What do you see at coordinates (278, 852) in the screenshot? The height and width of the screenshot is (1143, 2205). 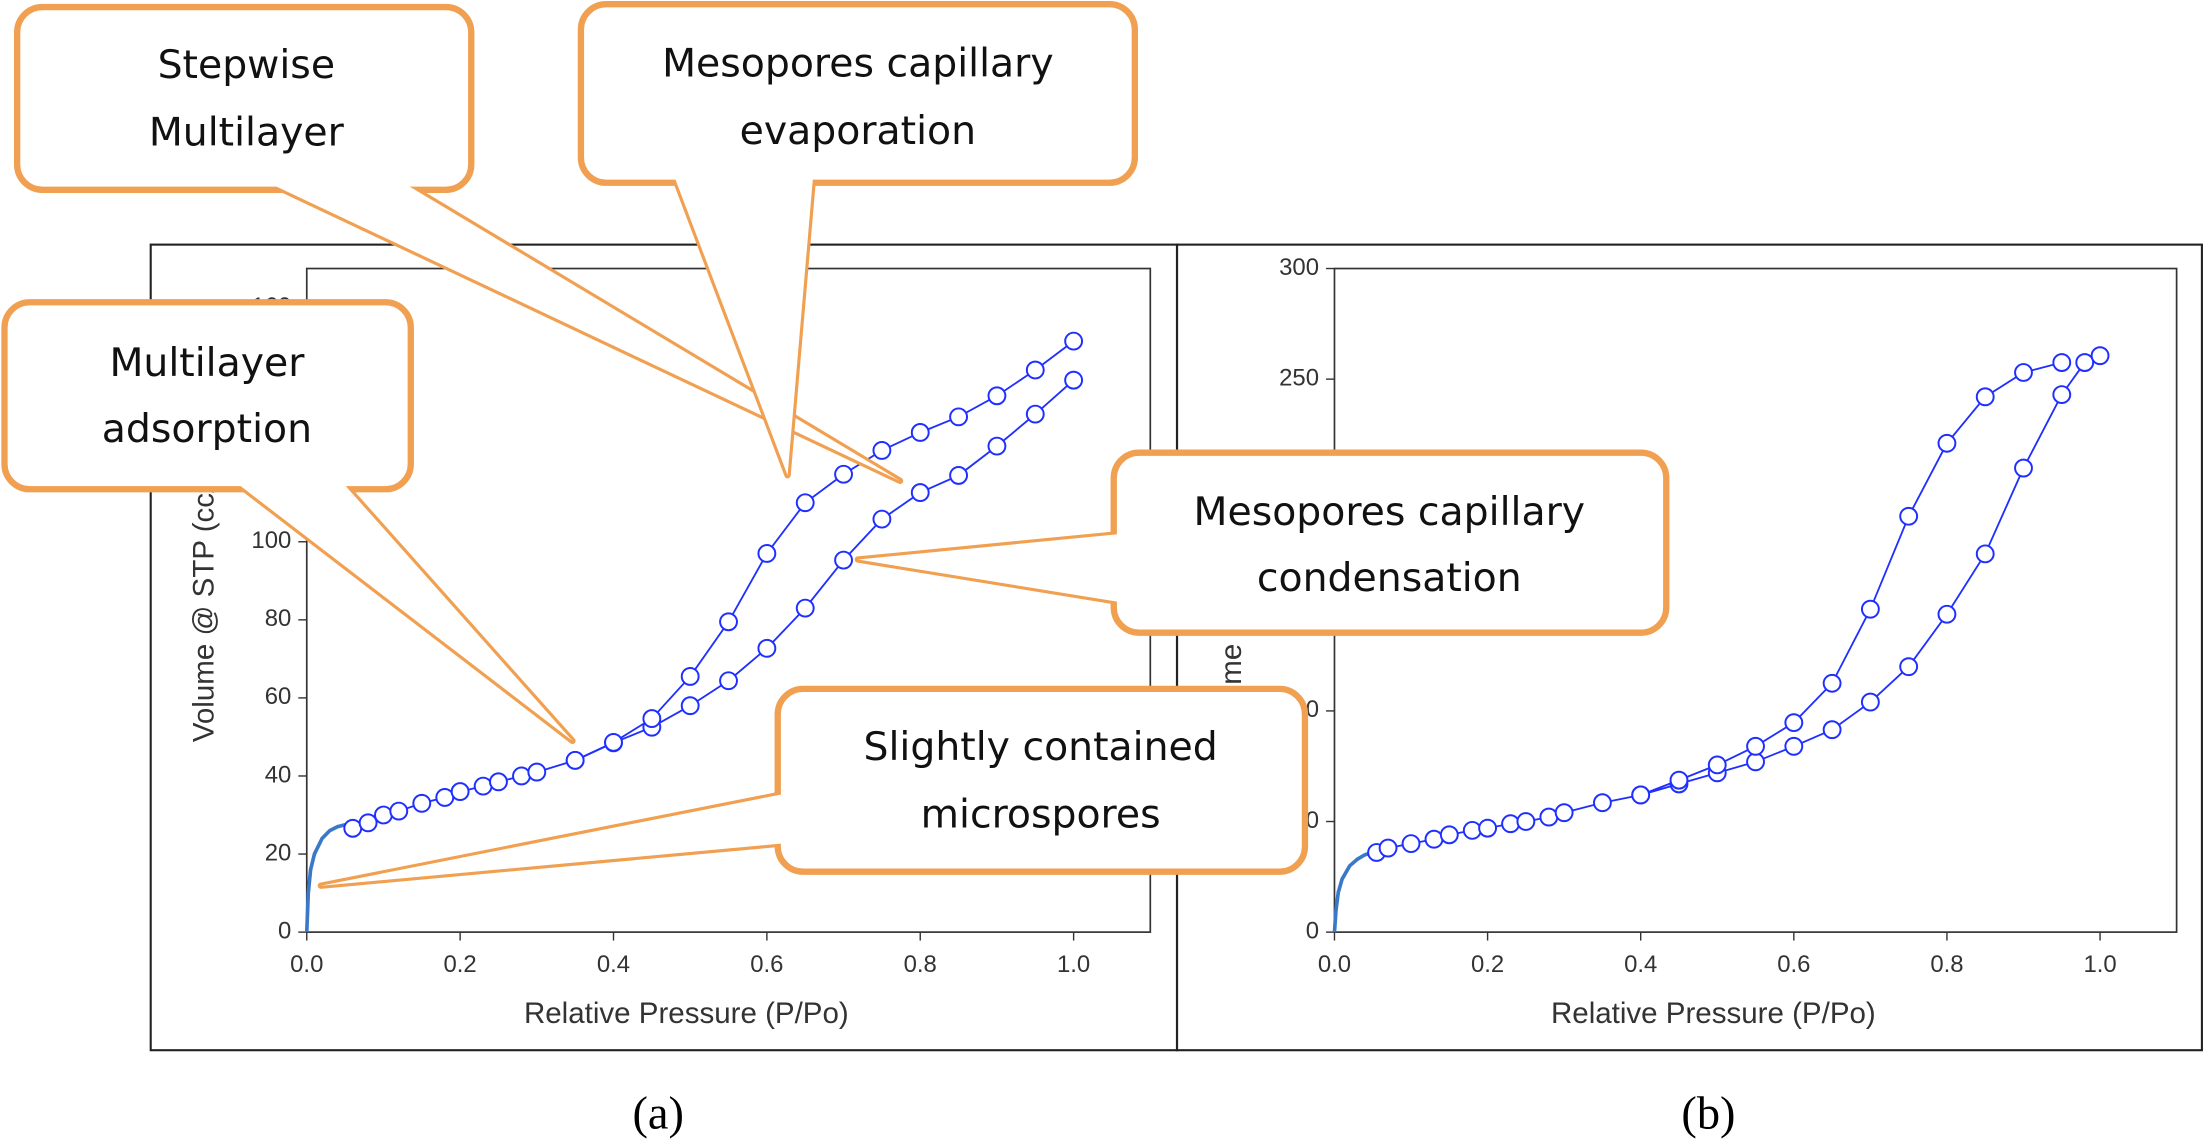 I see `y-tick-label: 20` at bounding box center [278, 852].